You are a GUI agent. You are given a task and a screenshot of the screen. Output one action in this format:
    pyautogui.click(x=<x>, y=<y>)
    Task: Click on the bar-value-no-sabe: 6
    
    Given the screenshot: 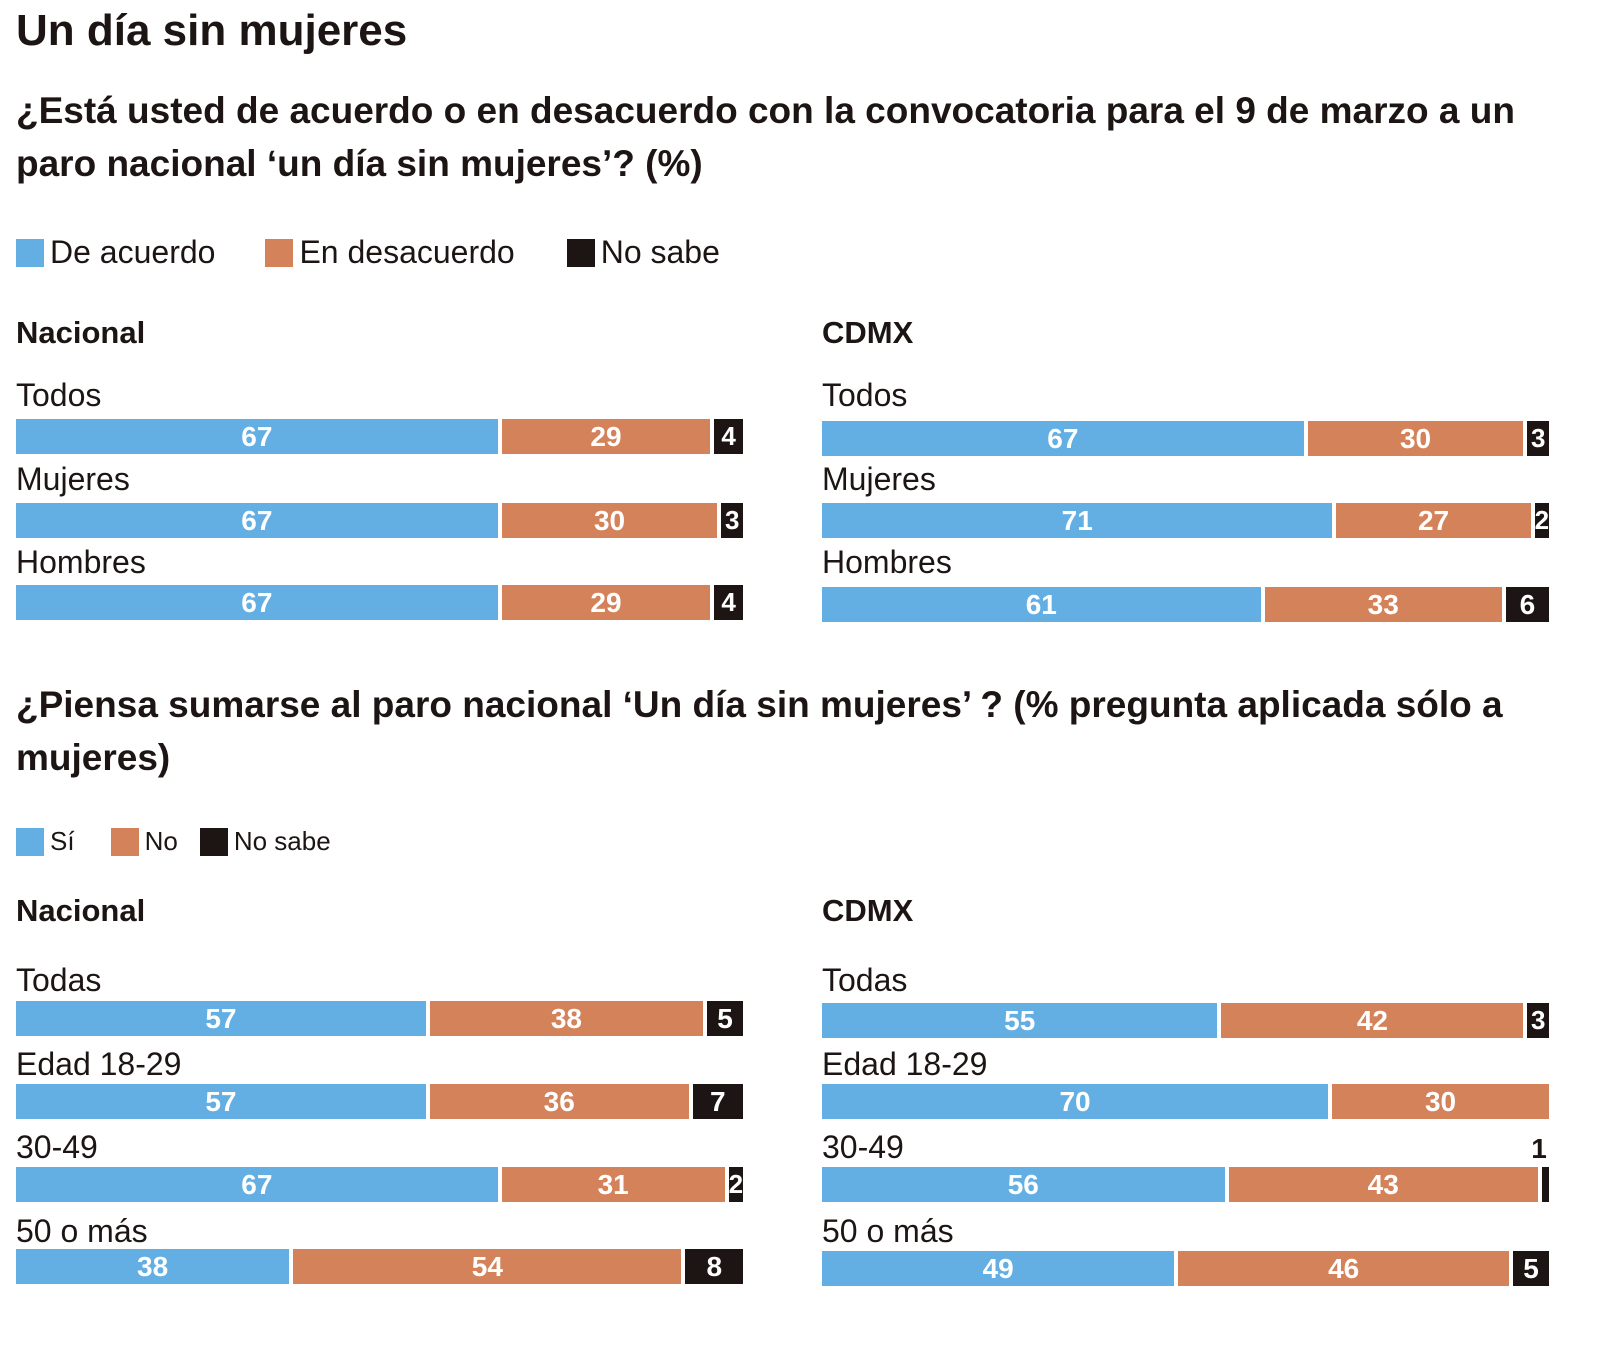 What is the action you would take?
    pyautogui.click(x=1527, y=604)
    